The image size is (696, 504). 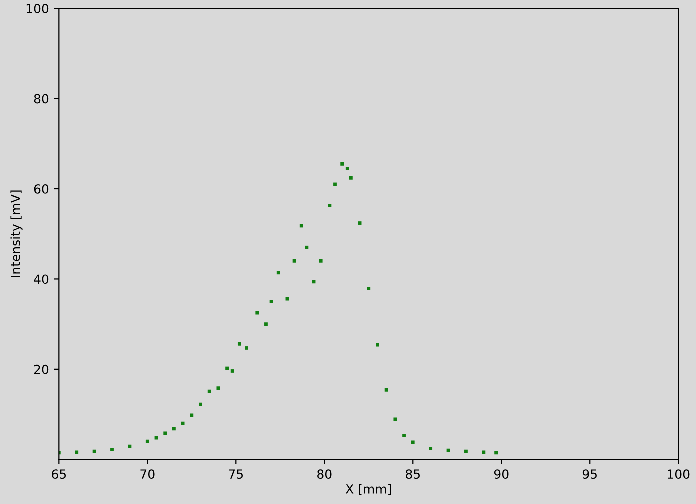 I want to click on y-tick-label: 100, so click(x=37, y=9).